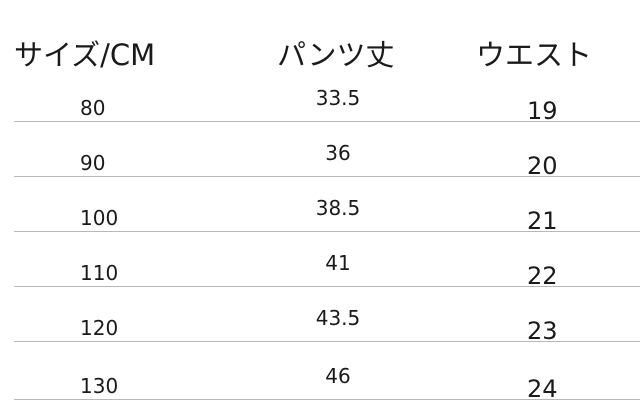 This screenshot has width=640, height=408. What do you see at coordinates (85, 55) in the screenshot?
I see `header-size: サイズ/CM` at bounding box center [85, 55].